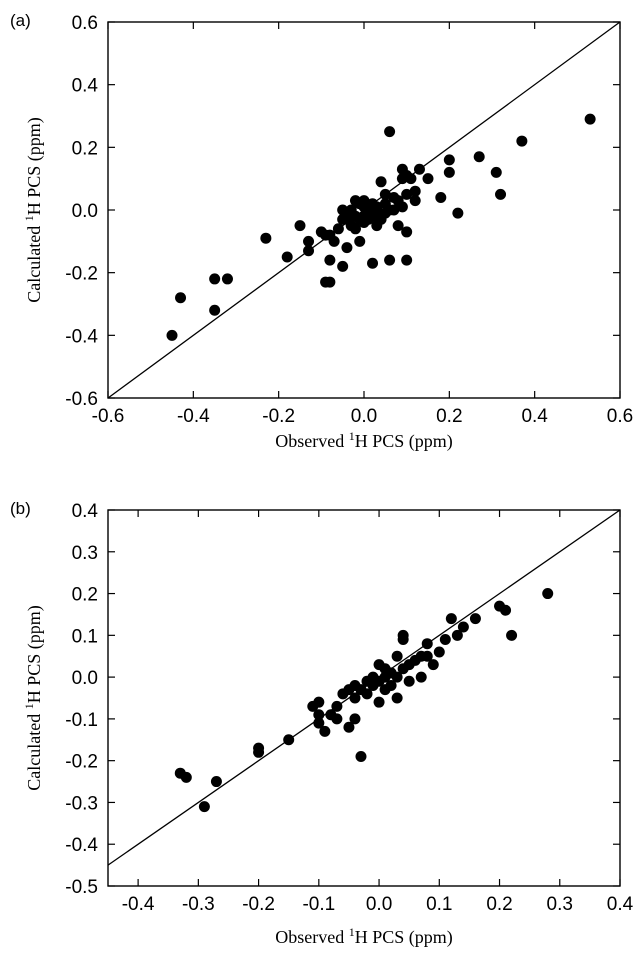 The width and height of the screenshot is (637, 956). Describe the element at coordinates (278, 416) in the screenshot. I see `x-tick-label: -0.2` at that location.